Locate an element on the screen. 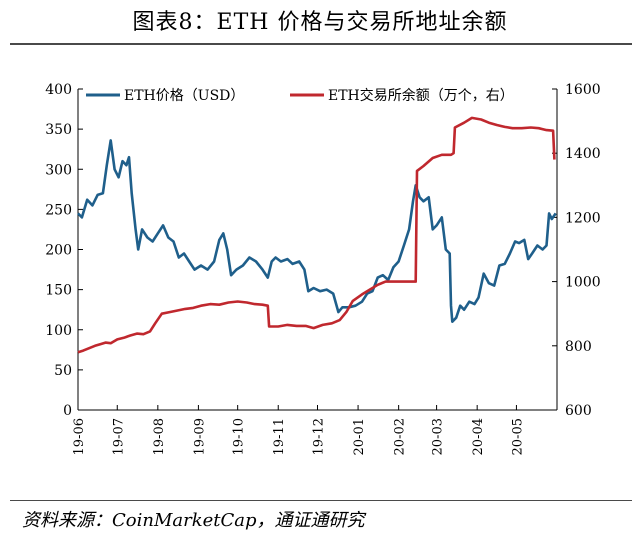  legend-price-label: ETH价格（USD） is located at coordinates (184, 96).